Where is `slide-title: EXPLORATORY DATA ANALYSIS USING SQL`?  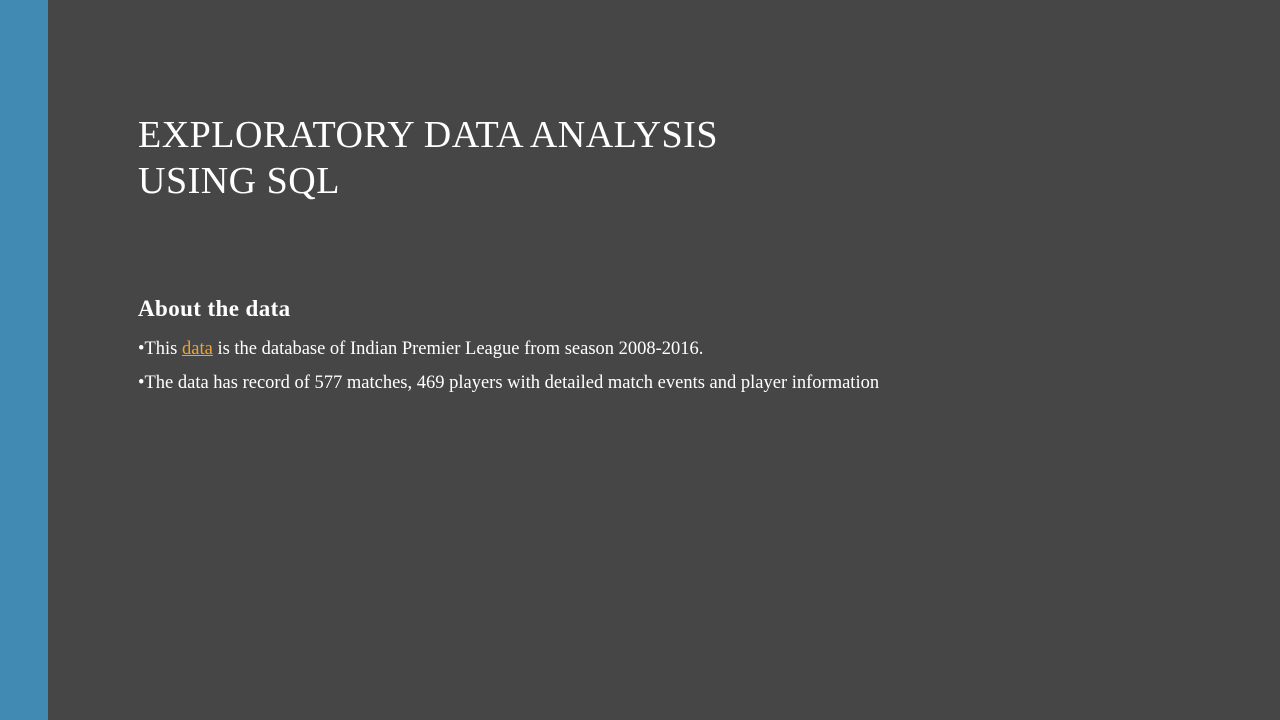
slide-title: EXPLORATORY DATA ANALYSIS USING SQL is located at coordinates (518, 158).